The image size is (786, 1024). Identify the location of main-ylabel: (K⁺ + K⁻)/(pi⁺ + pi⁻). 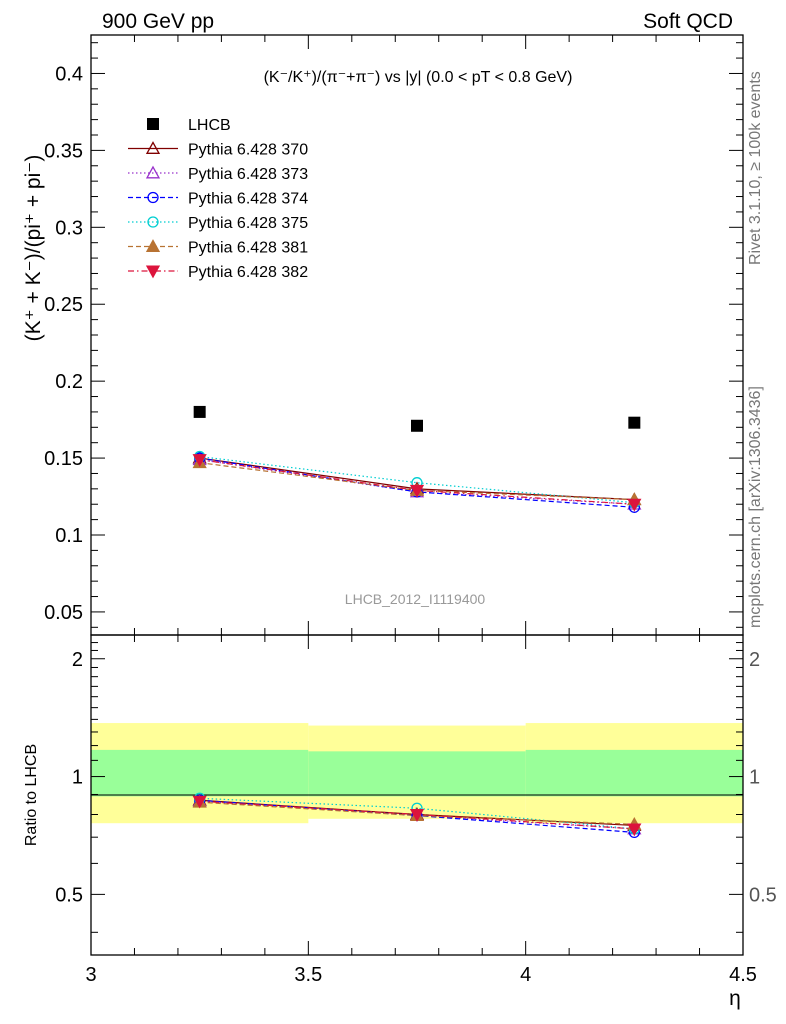
(33, 248).